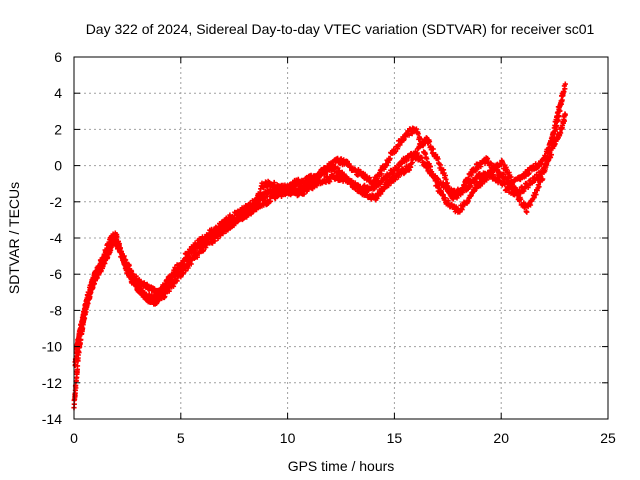 Image resolution: width=640 pixels, height=480 pixels. Describe the element at coordinates (58, 57) in the screenshot. I see `y-tick-label: 6` at that location.